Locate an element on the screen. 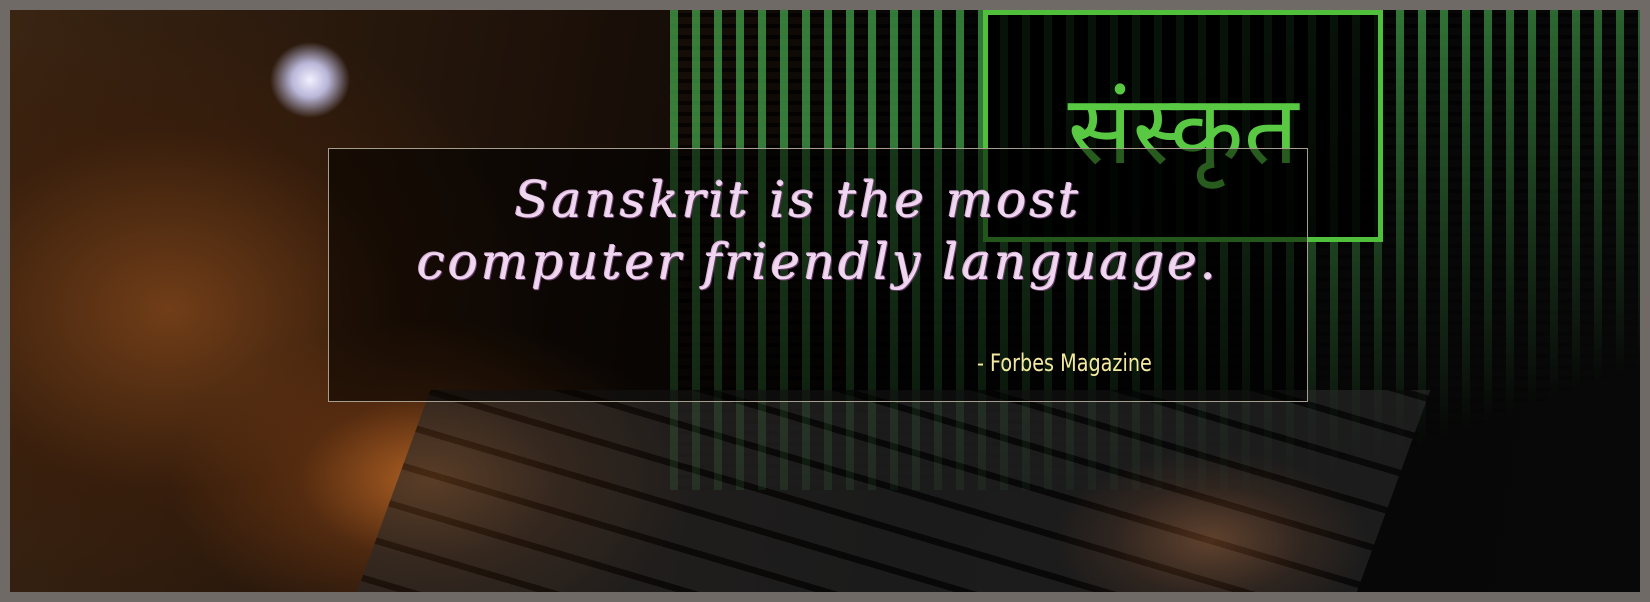 This screenshot has width=1650, height=602. quote-line: computer friendly language. is located at coordinates (818, 262).